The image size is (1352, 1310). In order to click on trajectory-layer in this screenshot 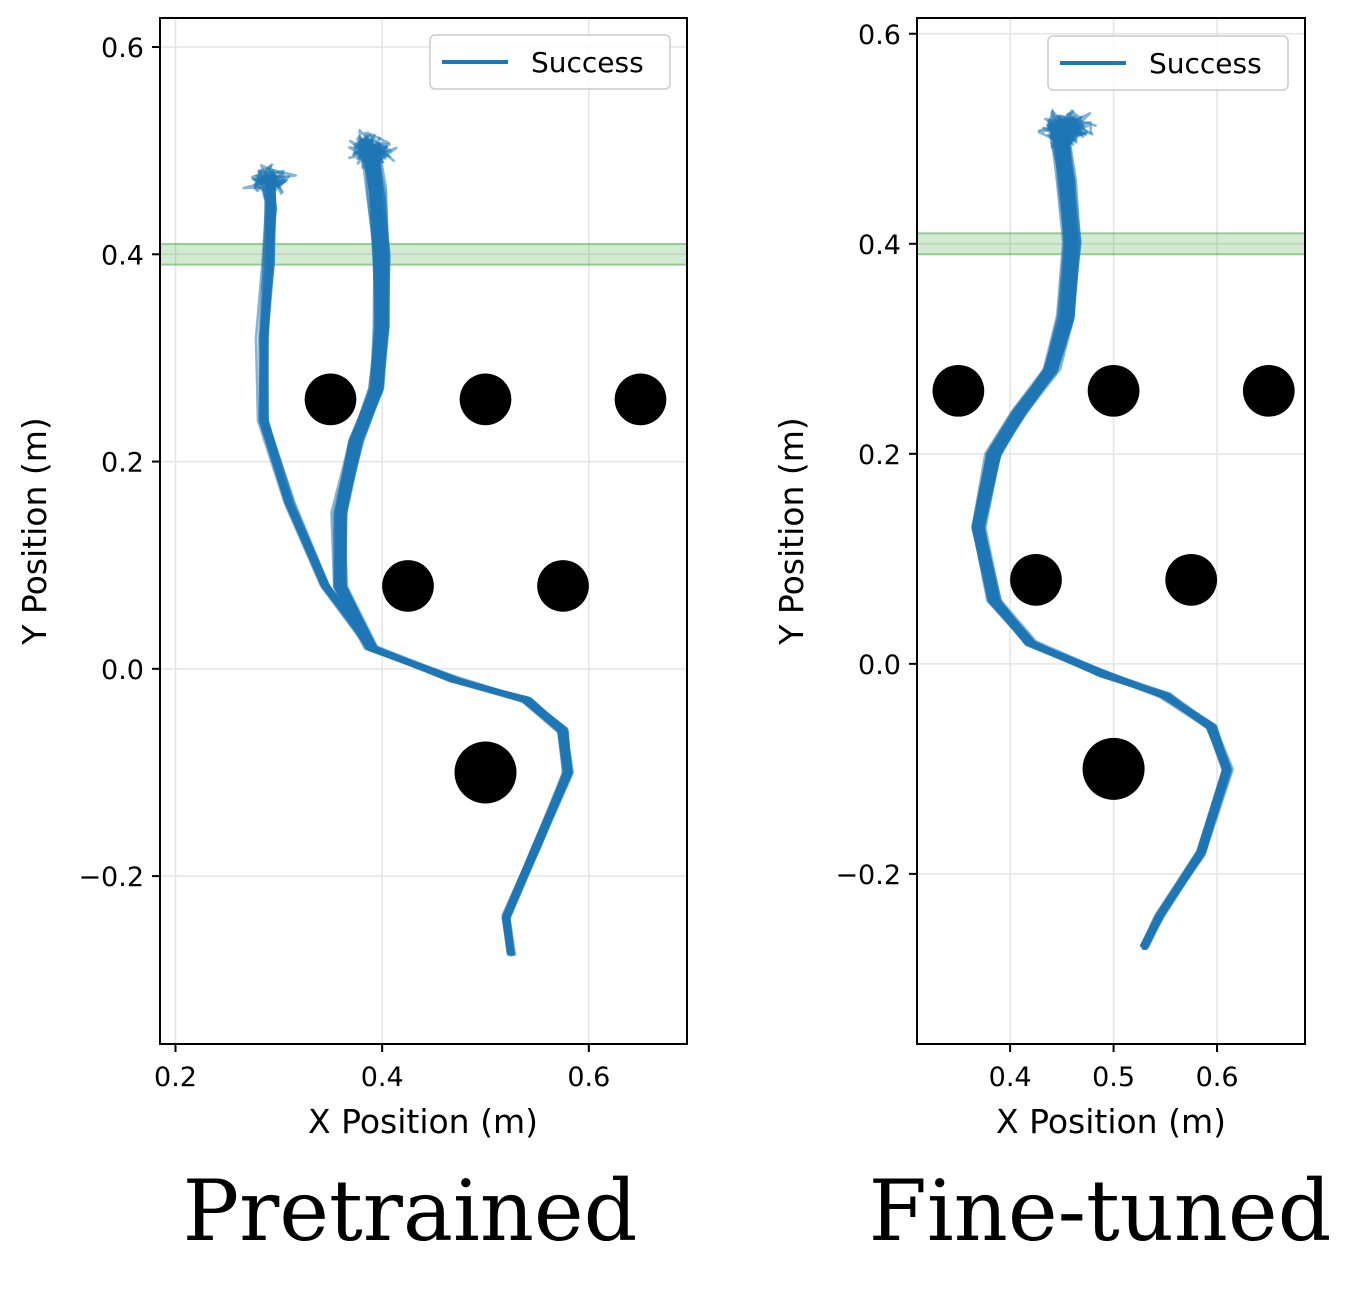, I will do `click(1102, 529)`.